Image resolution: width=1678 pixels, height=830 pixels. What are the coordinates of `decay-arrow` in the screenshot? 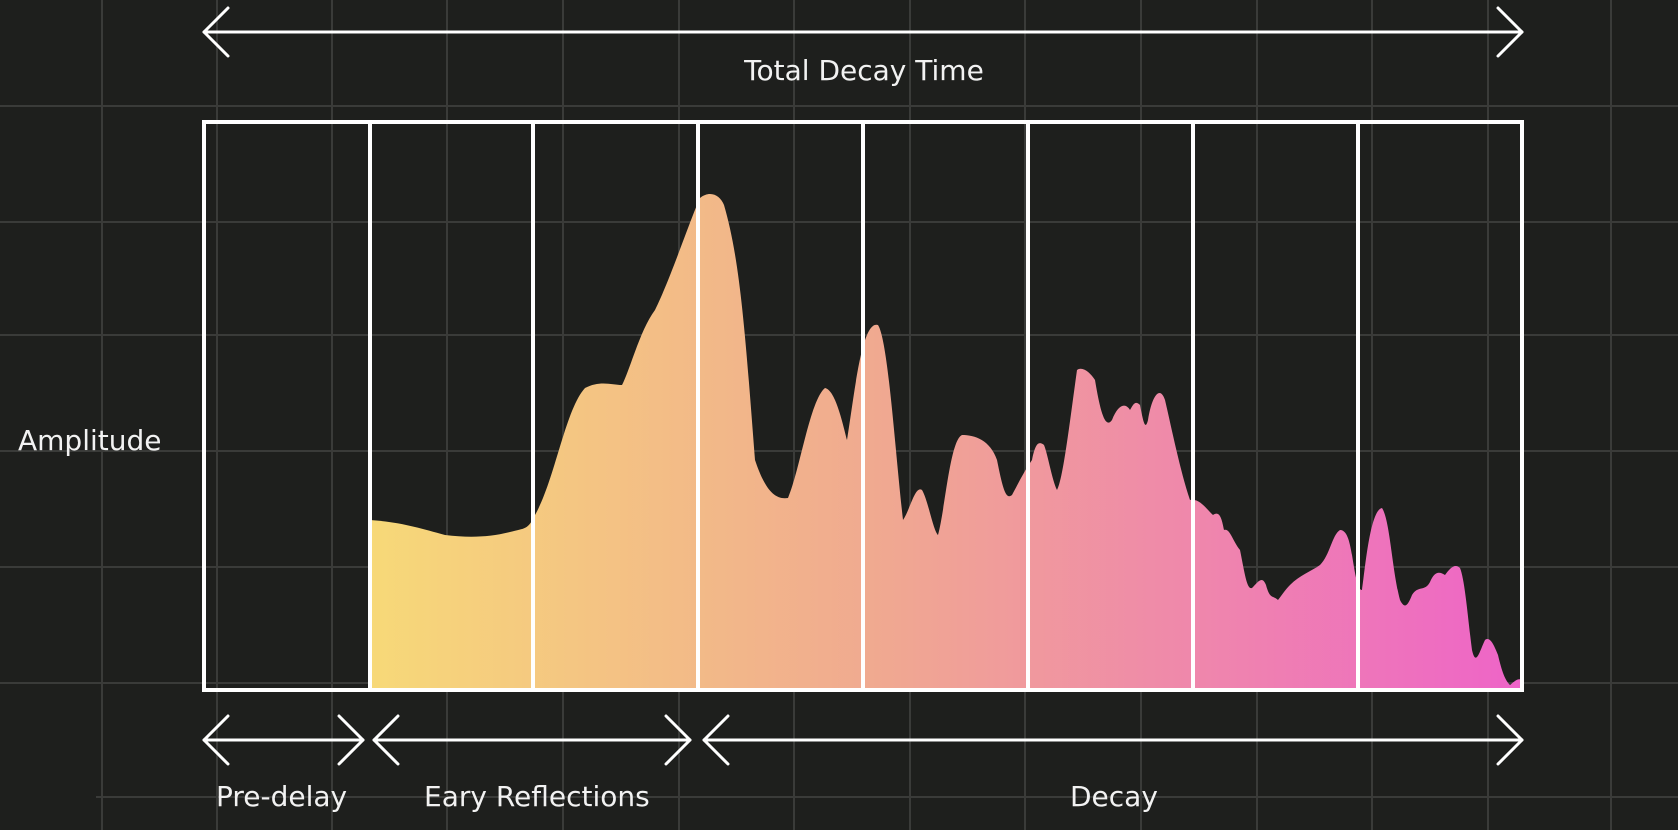 It's located at (1113, 740).